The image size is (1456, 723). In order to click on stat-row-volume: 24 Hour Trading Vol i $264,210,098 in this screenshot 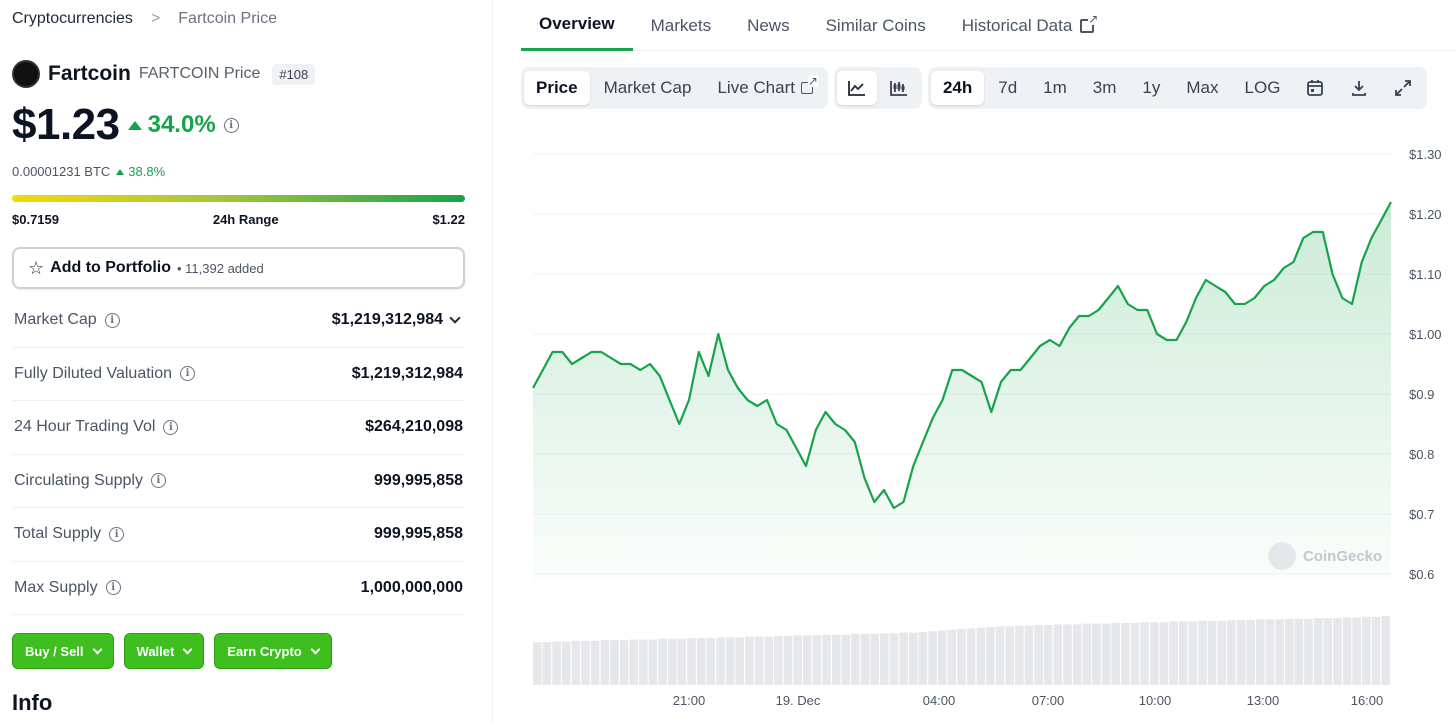, I will do `click(238, 428)`.